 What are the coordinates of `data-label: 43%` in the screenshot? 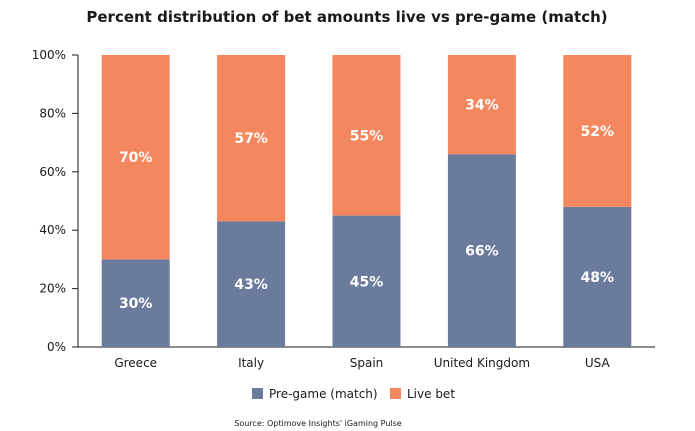 It's located at (251, 285).